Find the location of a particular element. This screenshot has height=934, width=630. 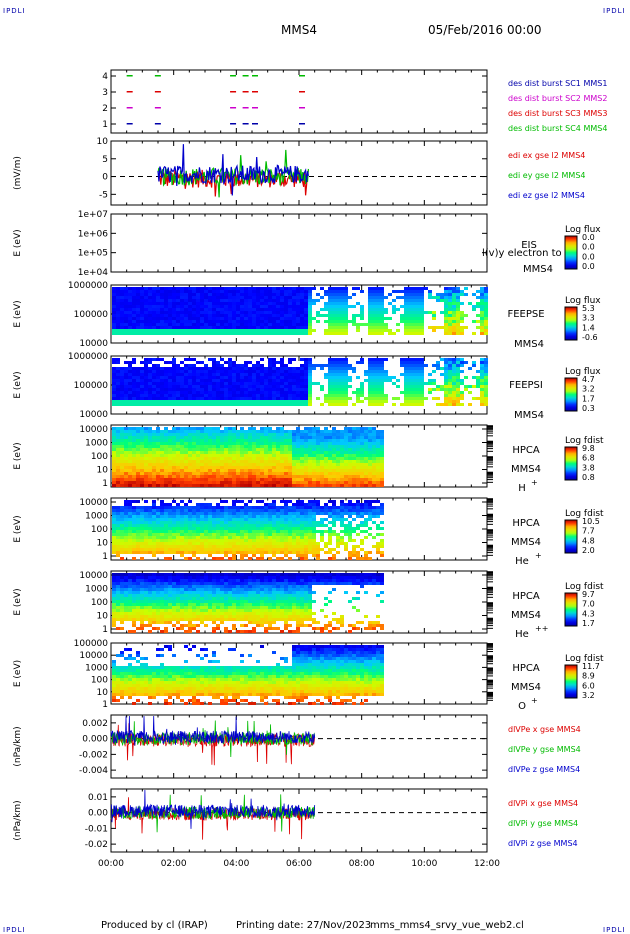

y-tick-label: 0 is located at coordinates (105, 178).